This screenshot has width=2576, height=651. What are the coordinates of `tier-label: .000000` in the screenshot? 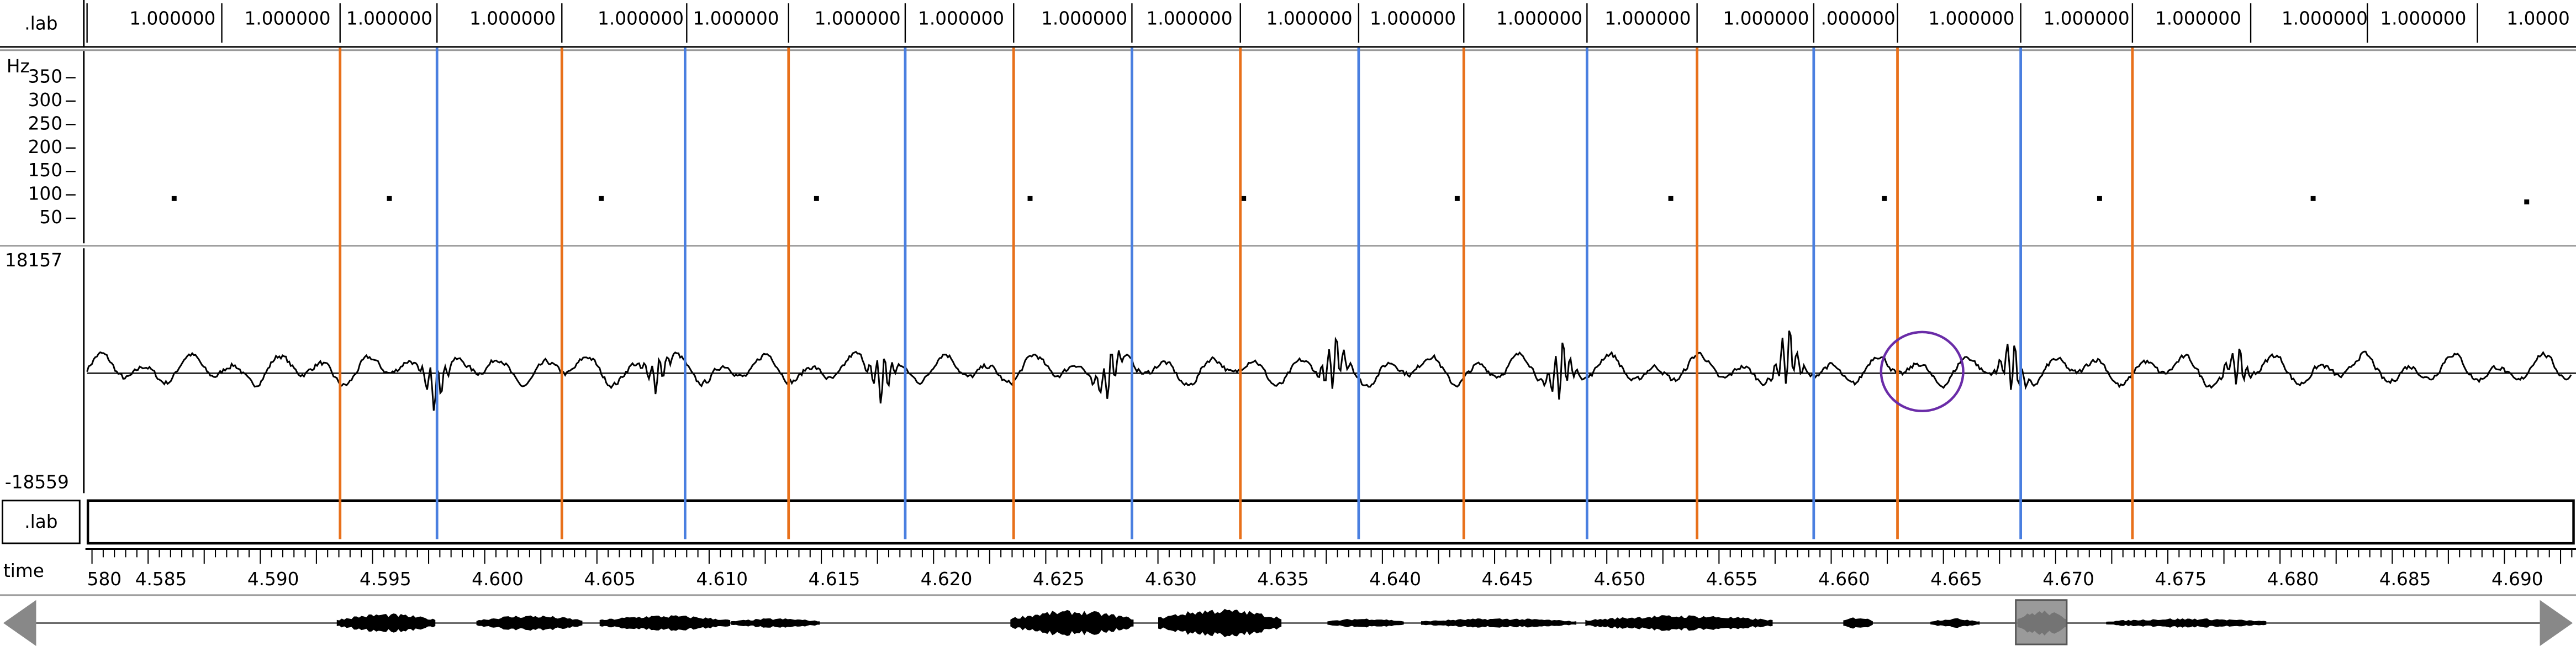 It's located at (1858, 18).